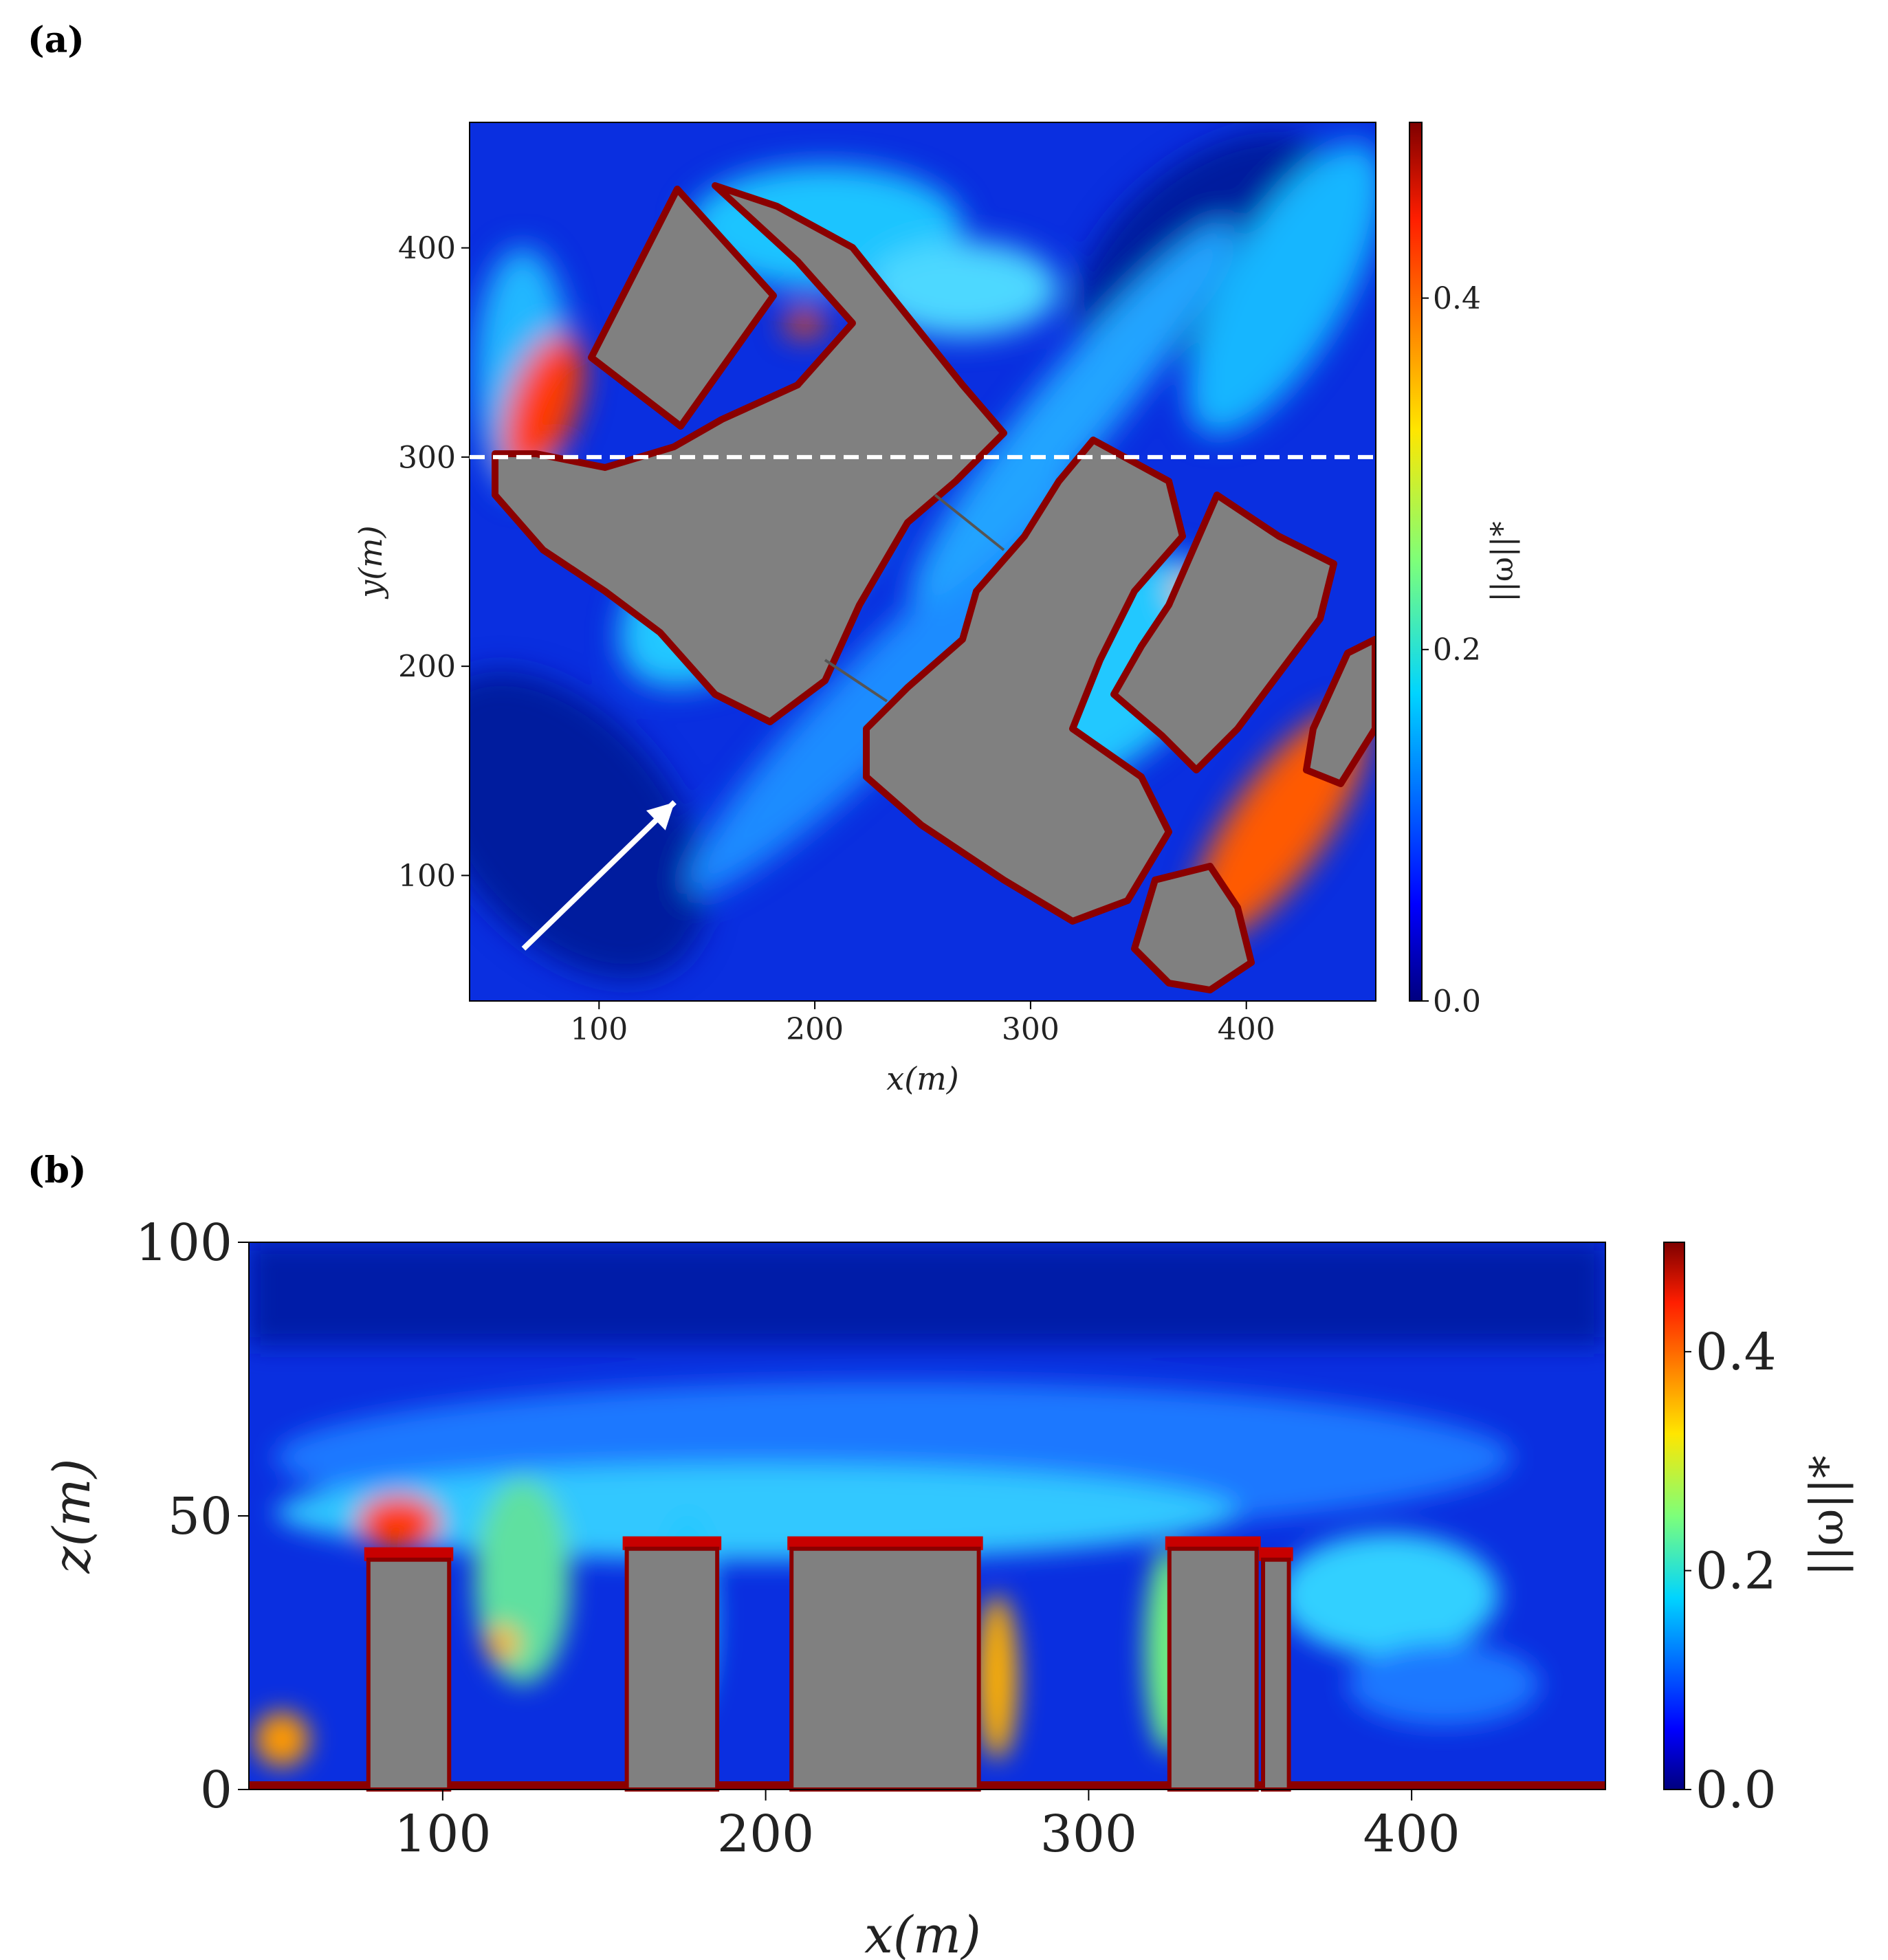 This screenshot has width=1888, height=1960. Describe the element at coordinates (1457, 299) in the screenshot. I see `panel-a-colorbar-tick-label: 0.4` at that location.